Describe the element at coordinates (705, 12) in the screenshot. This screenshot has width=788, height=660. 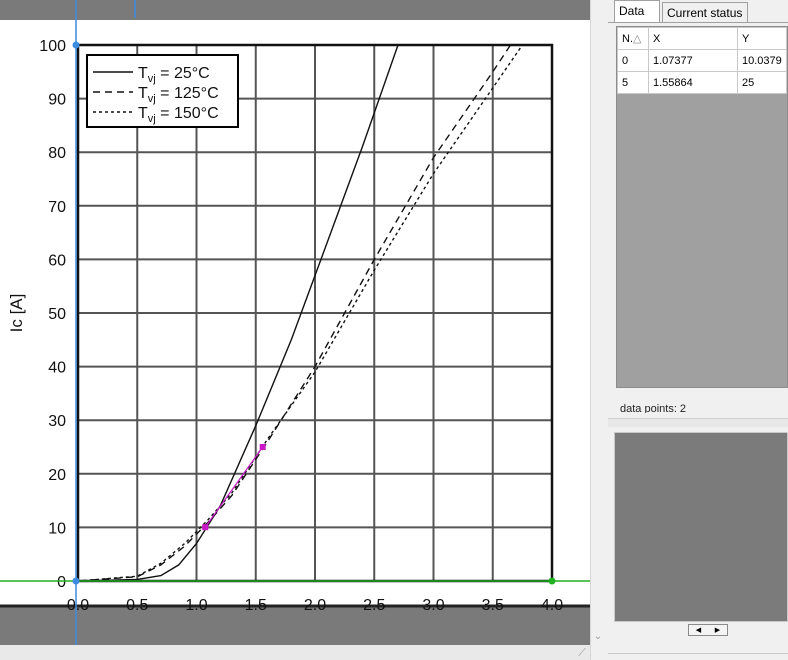
I see `tab-current-status: Current status` at that location.